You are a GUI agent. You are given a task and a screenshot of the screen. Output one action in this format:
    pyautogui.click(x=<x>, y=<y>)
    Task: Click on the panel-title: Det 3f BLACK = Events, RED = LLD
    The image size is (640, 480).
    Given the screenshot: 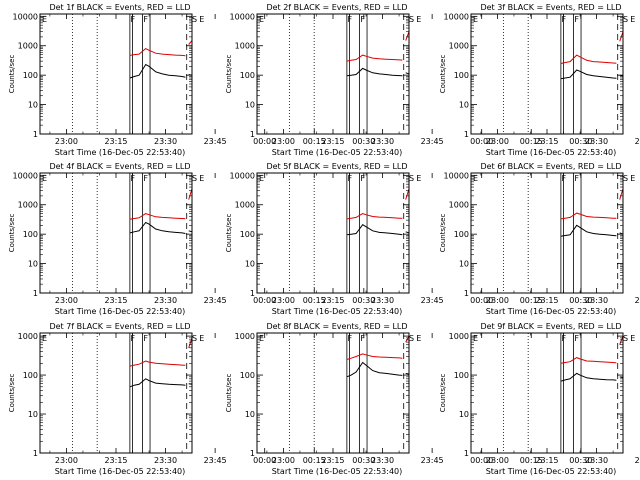 What is the action you would take?
    pyautogui.click(x=550, y=7)
    